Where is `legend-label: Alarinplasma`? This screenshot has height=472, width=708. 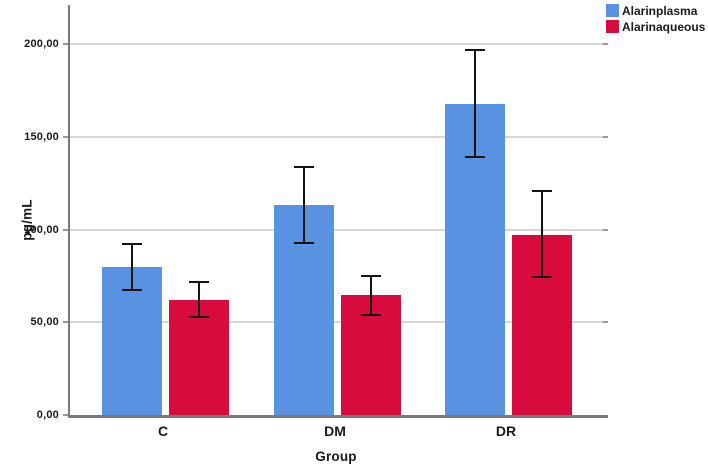
legend-label: Alarinplasma is located at coordinates (660, 10).